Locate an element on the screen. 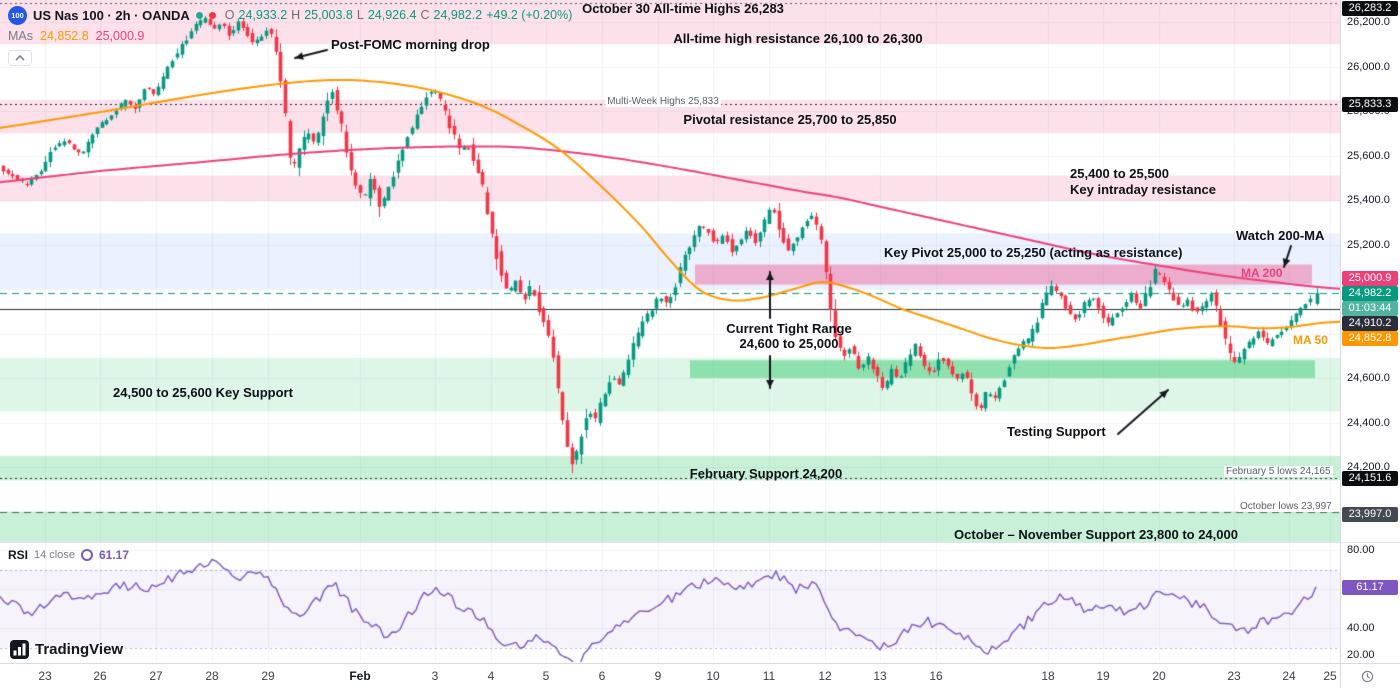 The height and width of the screenshot is (688, 1400). annotation-multiweek-highs: Multi-Week Highs 25,833 is located at coordinates (663, 101).